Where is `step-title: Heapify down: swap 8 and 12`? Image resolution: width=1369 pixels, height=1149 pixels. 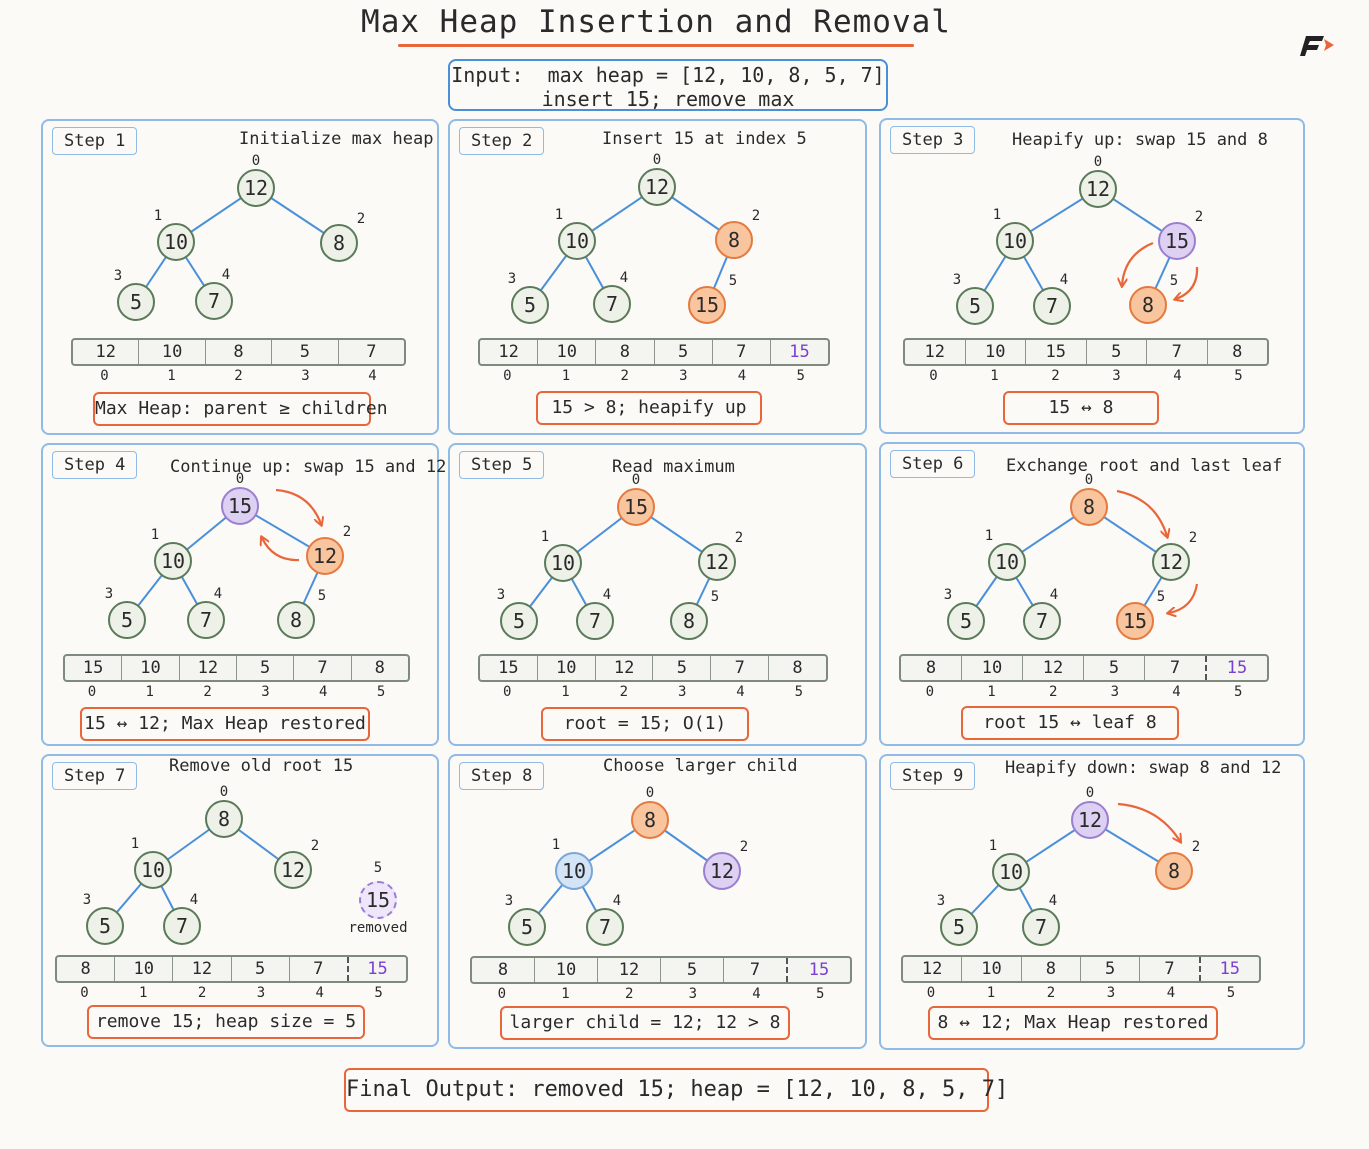 step-title: Heapify down: swap 8 and 12 is located at coordinates (1143, 768).